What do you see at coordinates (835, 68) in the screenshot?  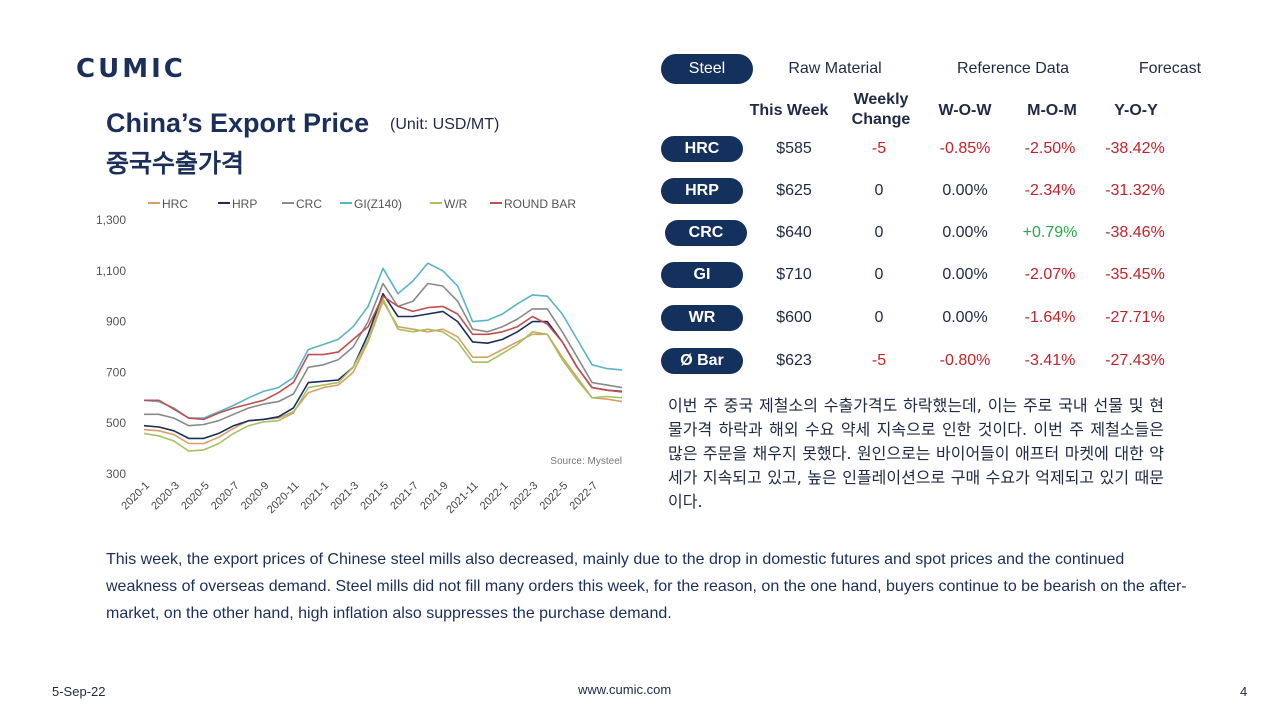 I see `tab-raw-material: Raw Material` at bounding box center [835, 68].